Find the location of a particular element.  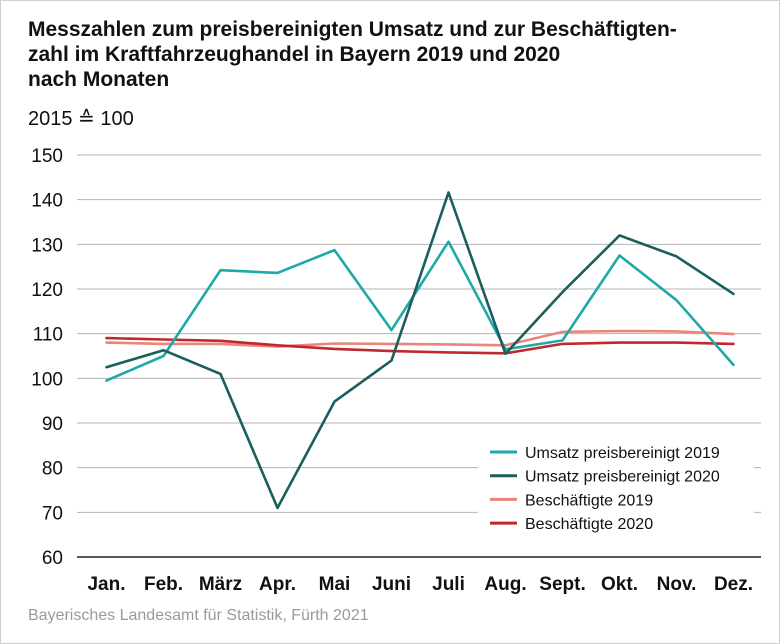

x-tick-label: Sept. is located at coordinates (562, 584).